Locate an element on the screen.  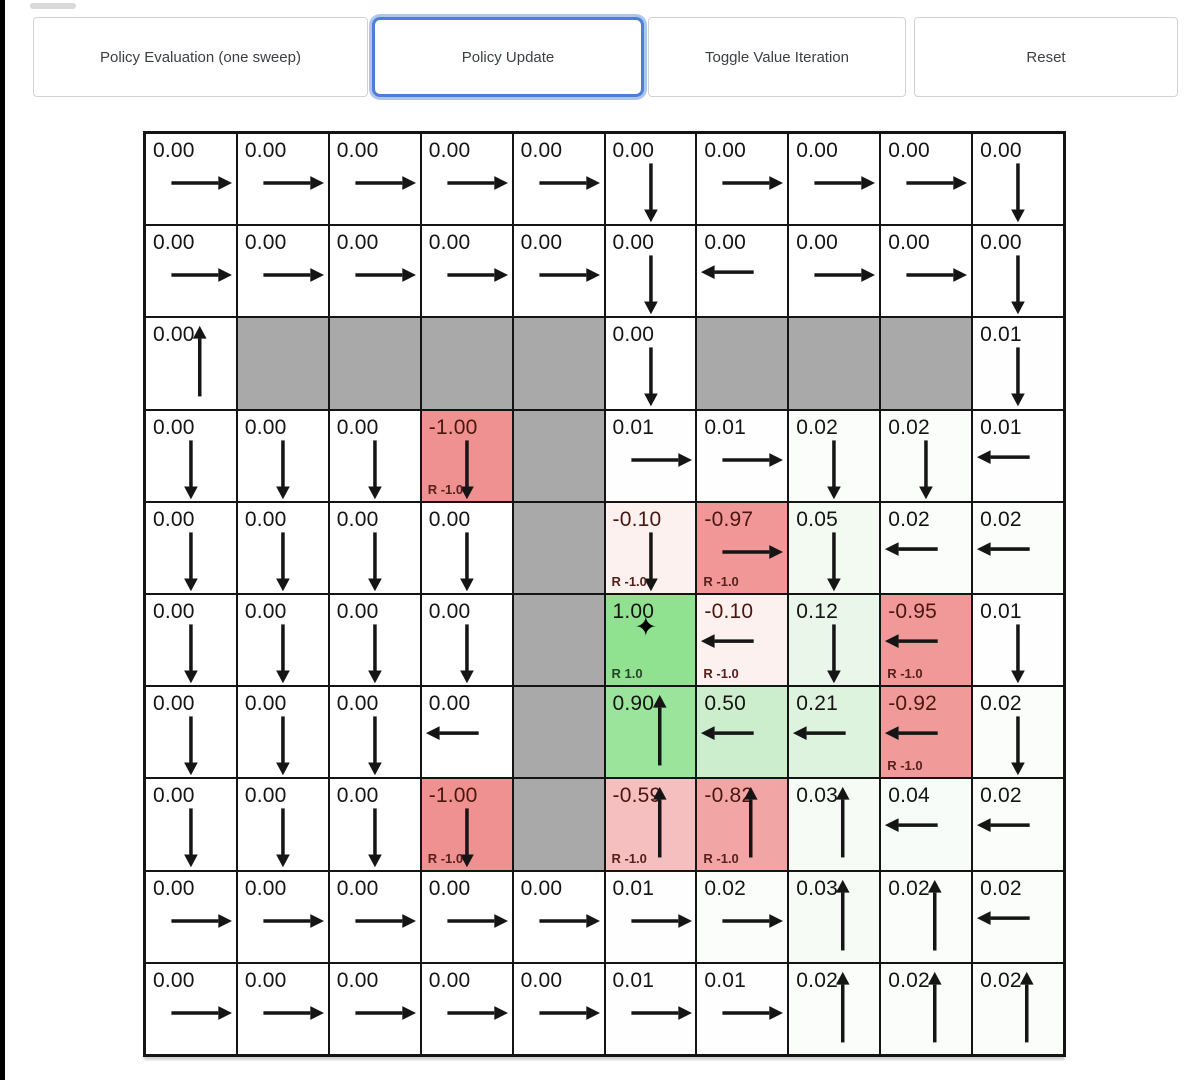
policy-evaluation-button: Policy Evaluation (one sweep) is located at coordinates (200, 57).